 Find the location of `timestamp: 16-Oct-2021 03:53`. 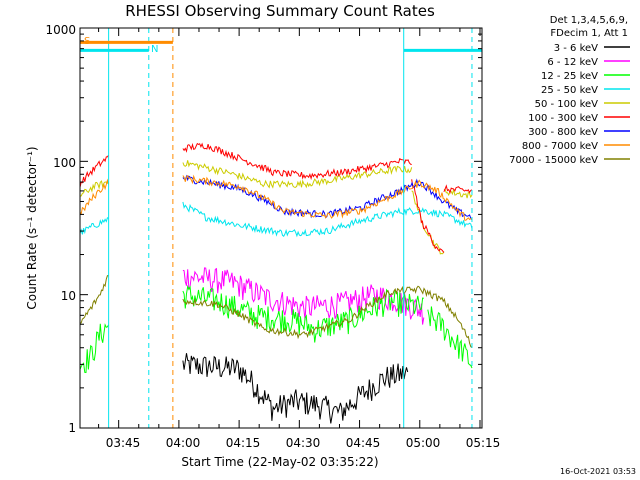

timestamp: 16-Oct-2021 03:53 is located at coordinates (598, 471).